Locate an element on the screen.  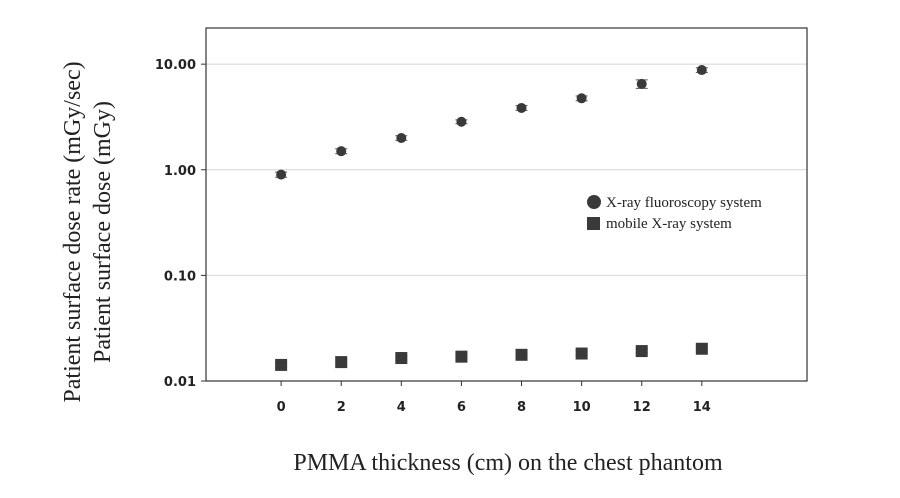
x-tick-label: 12 is located at coordinates (642, 407).